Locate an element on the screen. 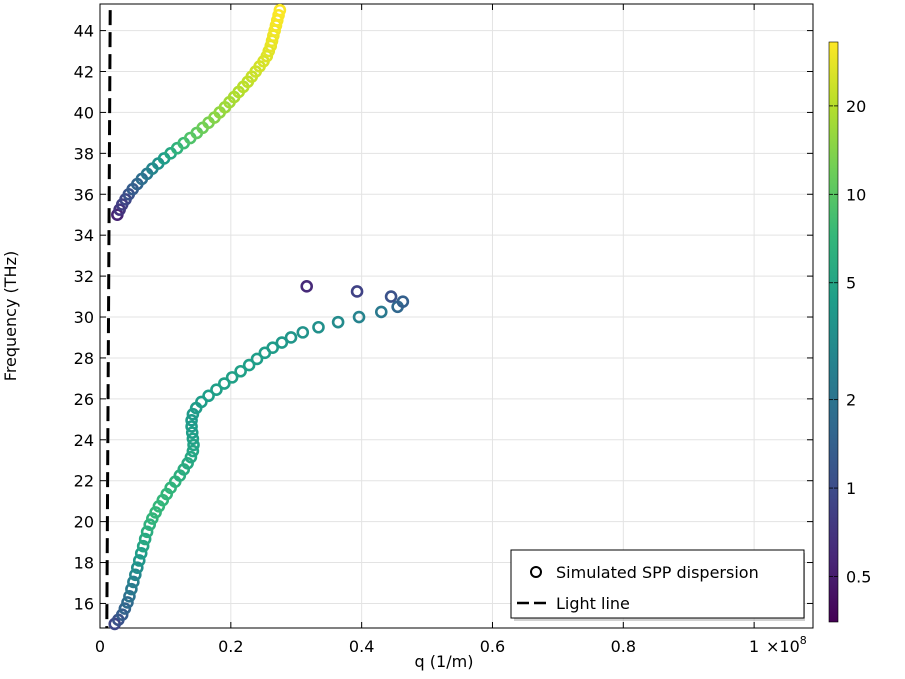  y-tick-label-6: 28 is located at coordinates (84, 358).